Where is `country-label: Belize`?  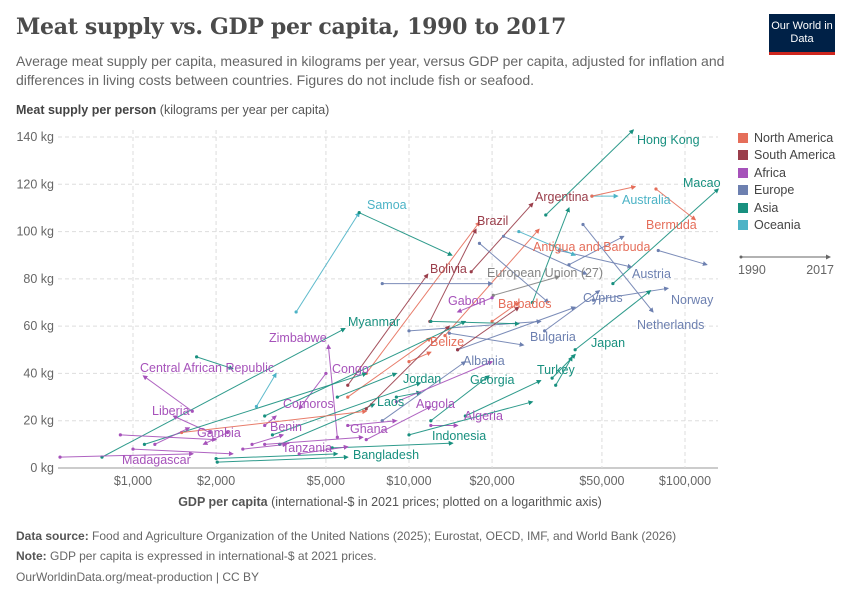
country-label: Belize is located at coordinates (447, 342).